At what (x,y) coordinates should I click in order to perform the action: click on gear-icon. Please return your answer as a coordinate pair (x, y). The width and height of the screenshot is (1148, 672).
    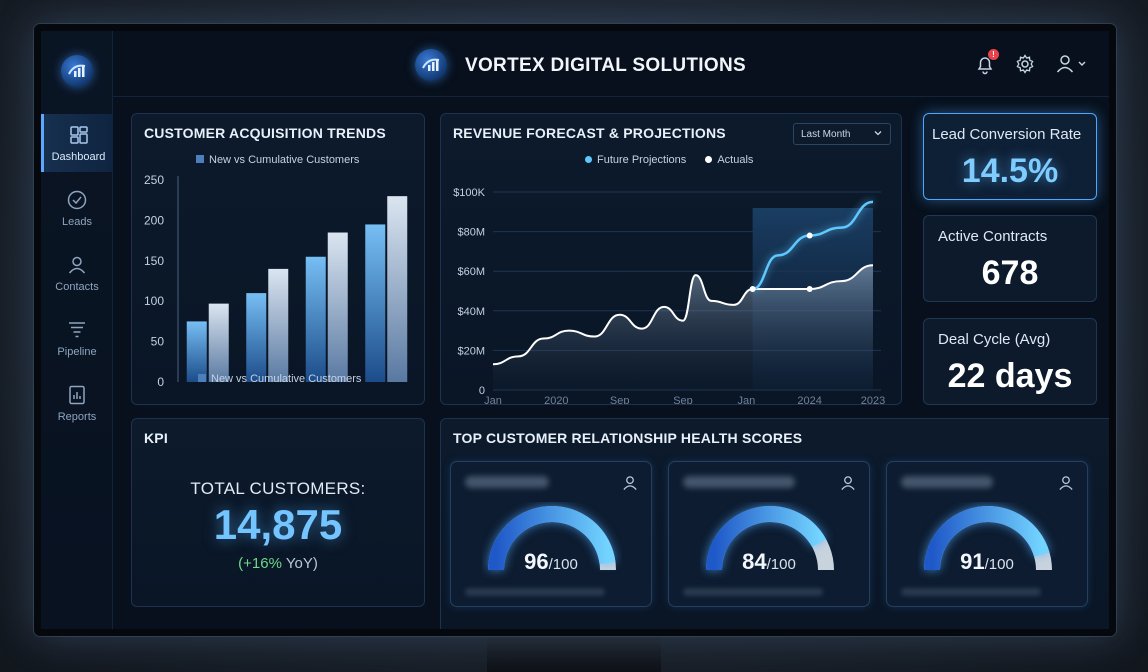
    Looking at the image, I should click on (1025, 64).